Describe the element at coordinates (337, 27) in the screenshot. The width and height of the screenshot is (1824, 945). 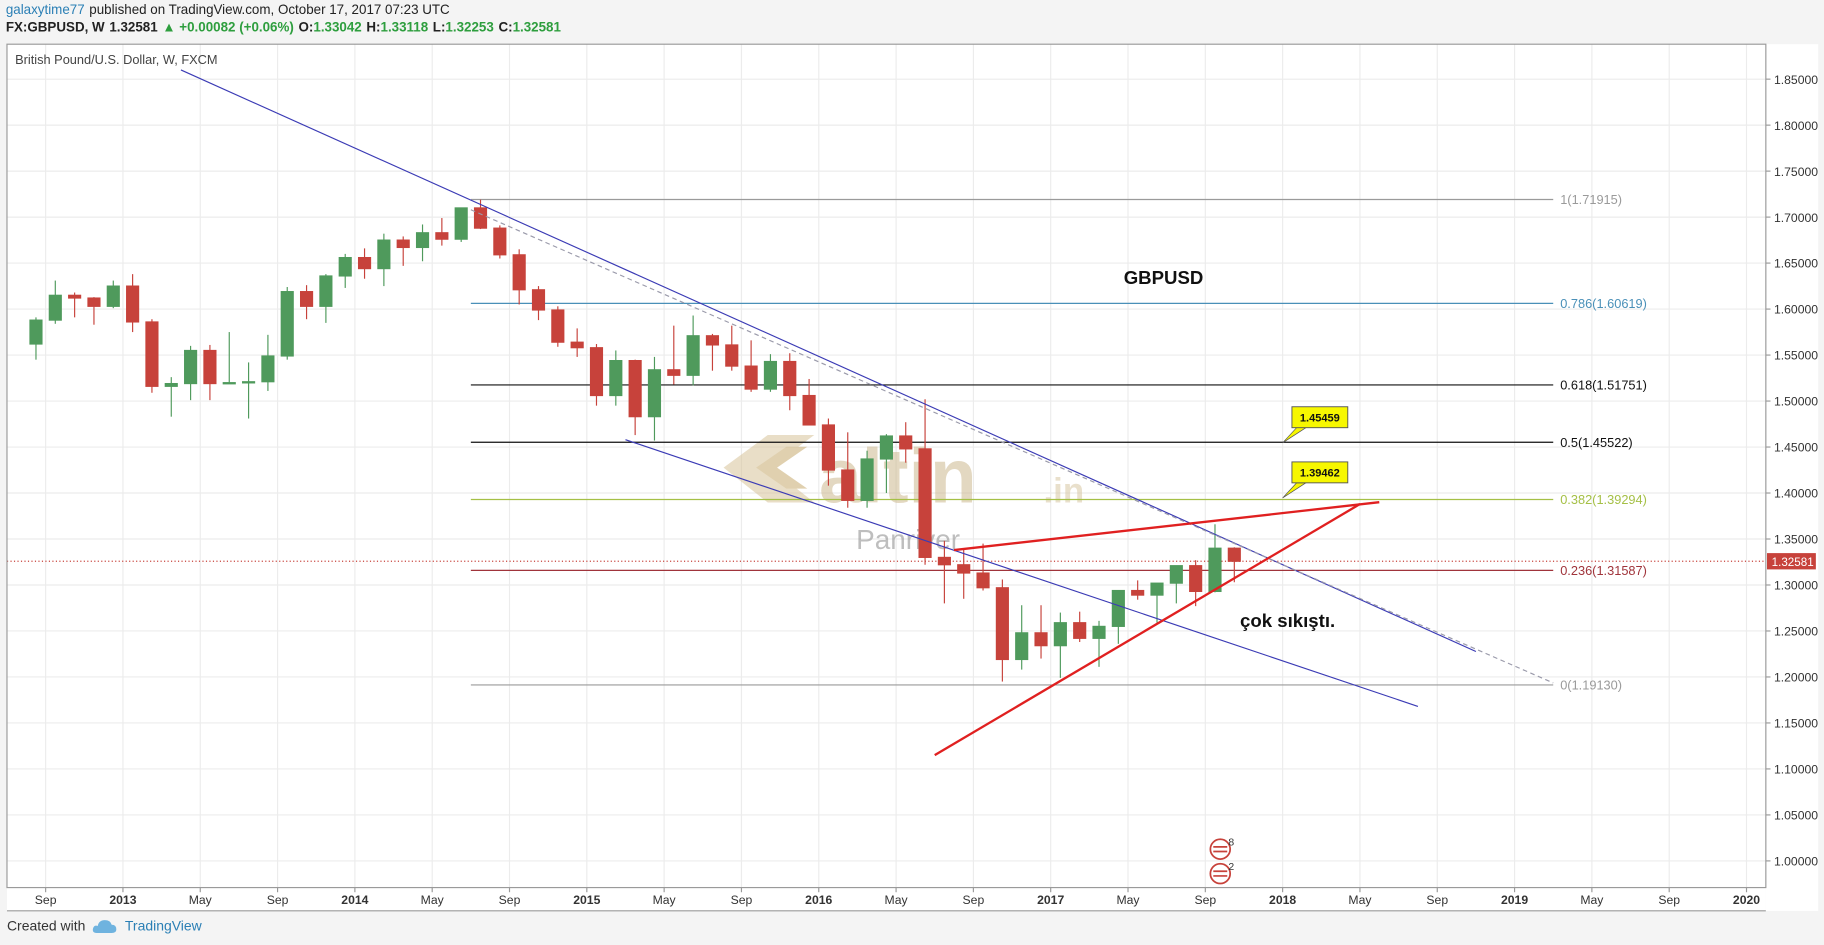
I see `ohlc-value: 1.33042` at that location.